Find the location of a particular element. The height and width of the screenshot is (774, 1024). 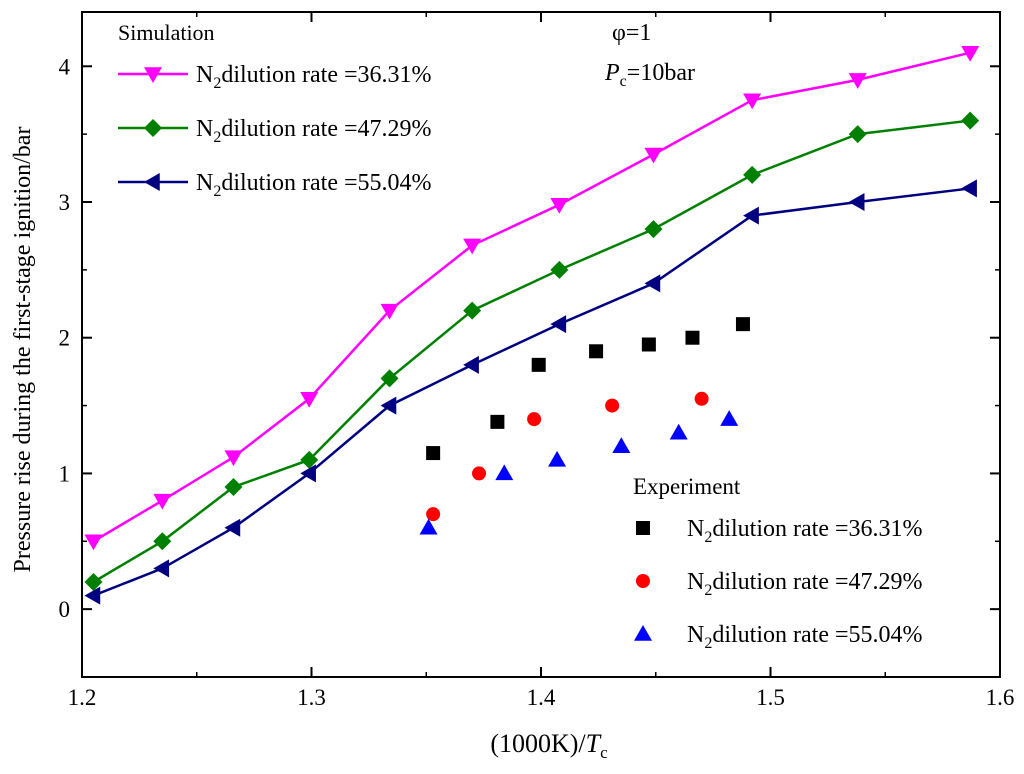

legend-item-experiment: N2dilution rate =36.31% is located at coordinates (779, 531).